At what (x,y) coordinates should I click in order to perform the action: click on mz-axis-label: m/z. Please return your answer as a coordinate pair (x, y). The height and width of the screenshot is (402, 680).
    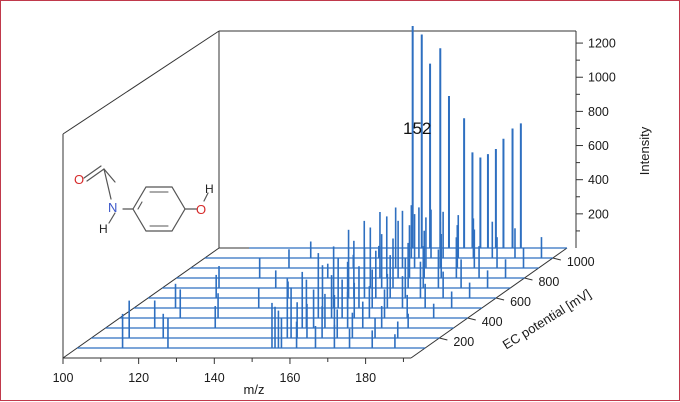
    Looking at the image, I should click on (254, 389).